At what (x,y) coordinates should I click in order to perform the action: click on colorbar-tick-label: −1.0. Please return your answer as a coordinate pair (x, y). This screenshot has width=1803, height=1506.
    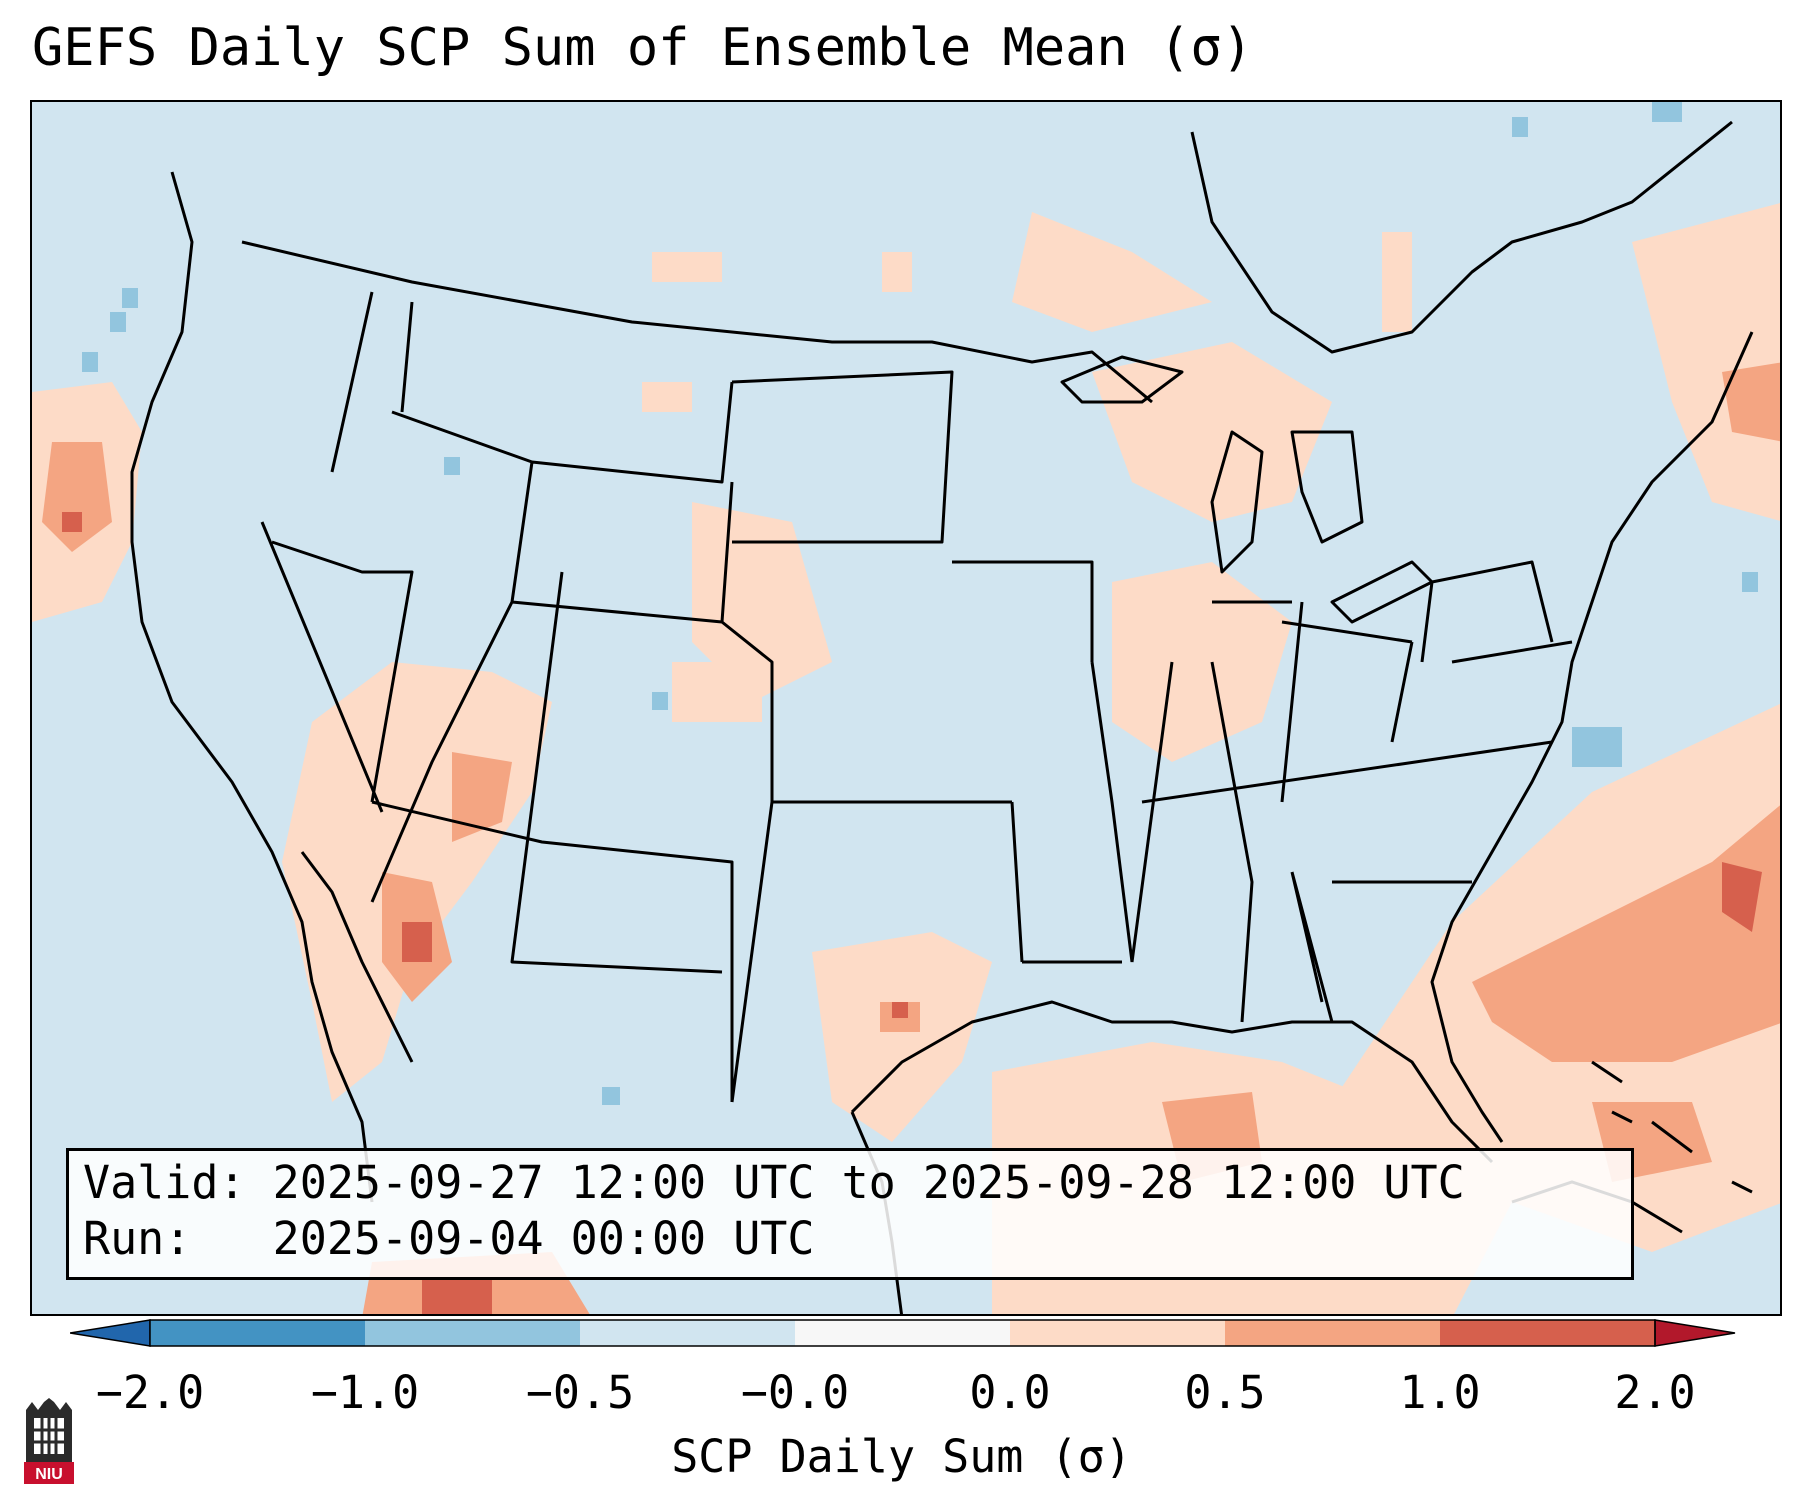
    Looking at the image, I should click on (365, 1392).